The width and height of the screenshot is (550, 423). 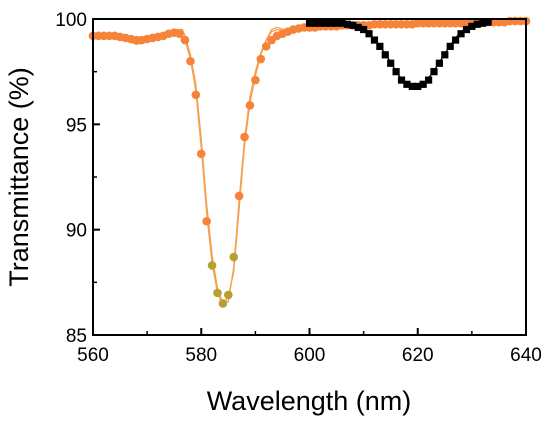 What do you see at coordinates (309, 401) in the screenshot?
I see `x-axis-label: Wavelength (nm)` at bounding box center [309, 401].